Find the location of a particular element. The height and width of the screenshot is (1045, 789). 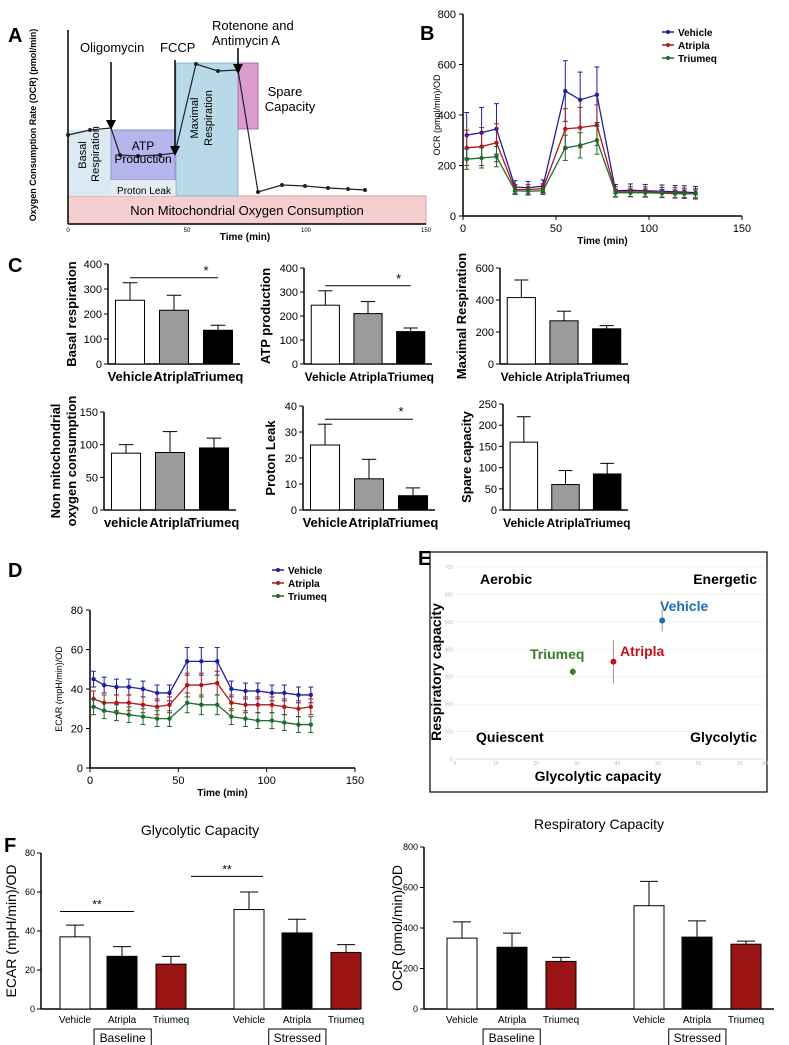

x-tick-label: 60 is located at coordinates (699, 764).